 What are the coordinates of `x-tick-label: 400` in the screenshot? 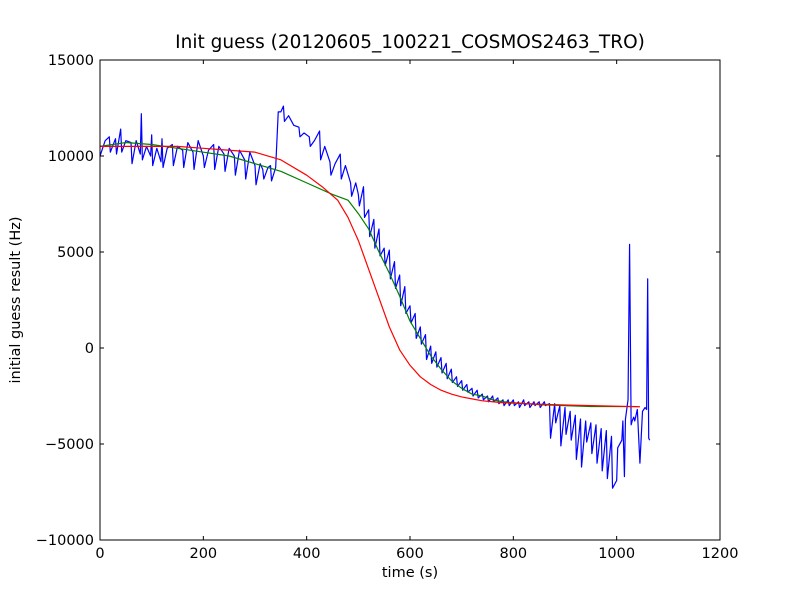 It's located at (307, 554).